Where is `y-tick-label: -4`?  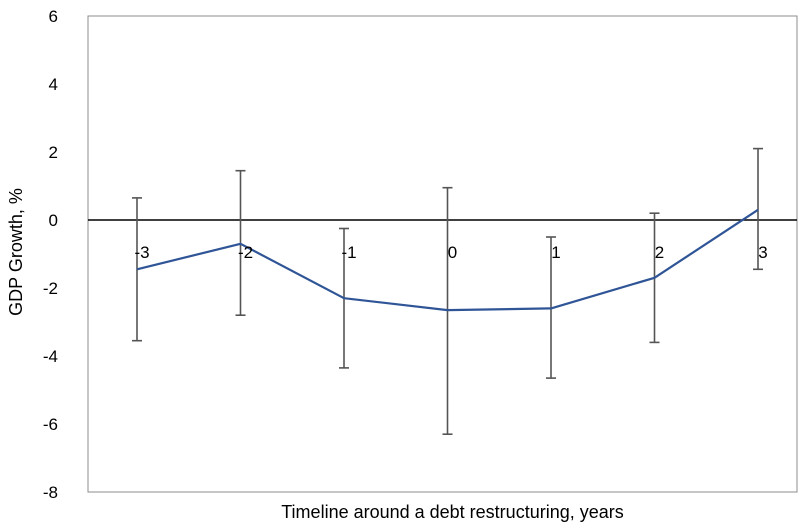
y-tick-label: -4 is located at coordinates (50, 356).